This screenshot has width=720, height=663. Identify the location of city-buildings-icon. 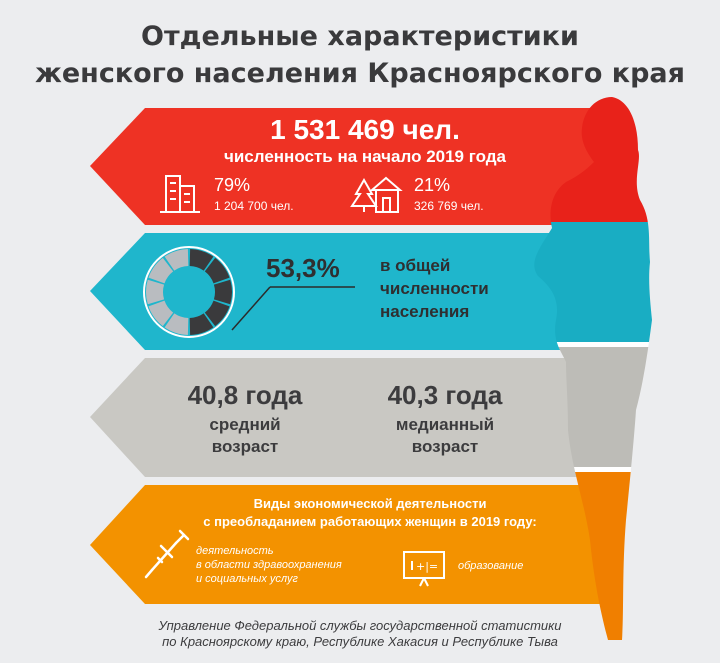
(180, 194).